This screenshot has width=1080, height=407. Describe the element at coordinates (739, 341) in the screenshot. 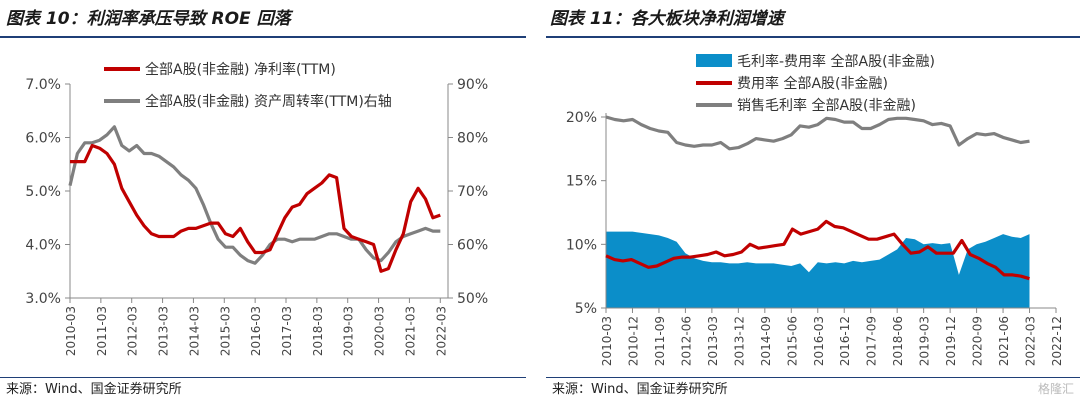

I see `fig11-x-tick-label: 2013-12` at that location.